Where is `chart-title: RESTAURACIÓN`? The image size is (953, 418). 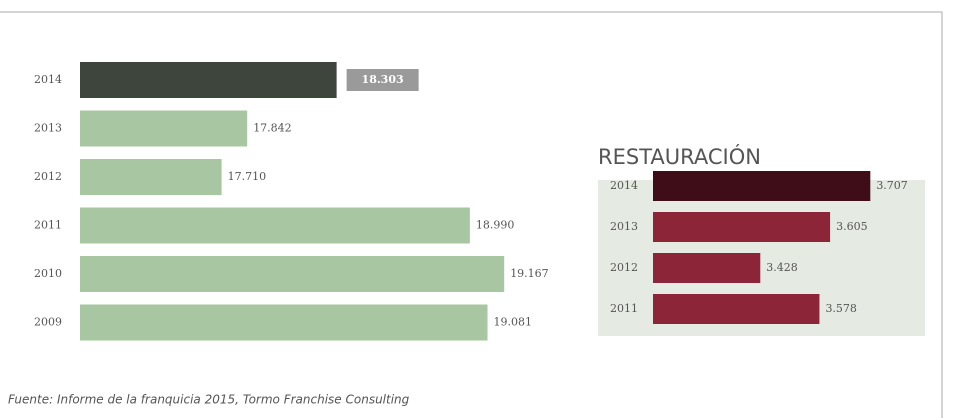
chart-title: RESTAURACIÓN is located at coordinates (679, 156).